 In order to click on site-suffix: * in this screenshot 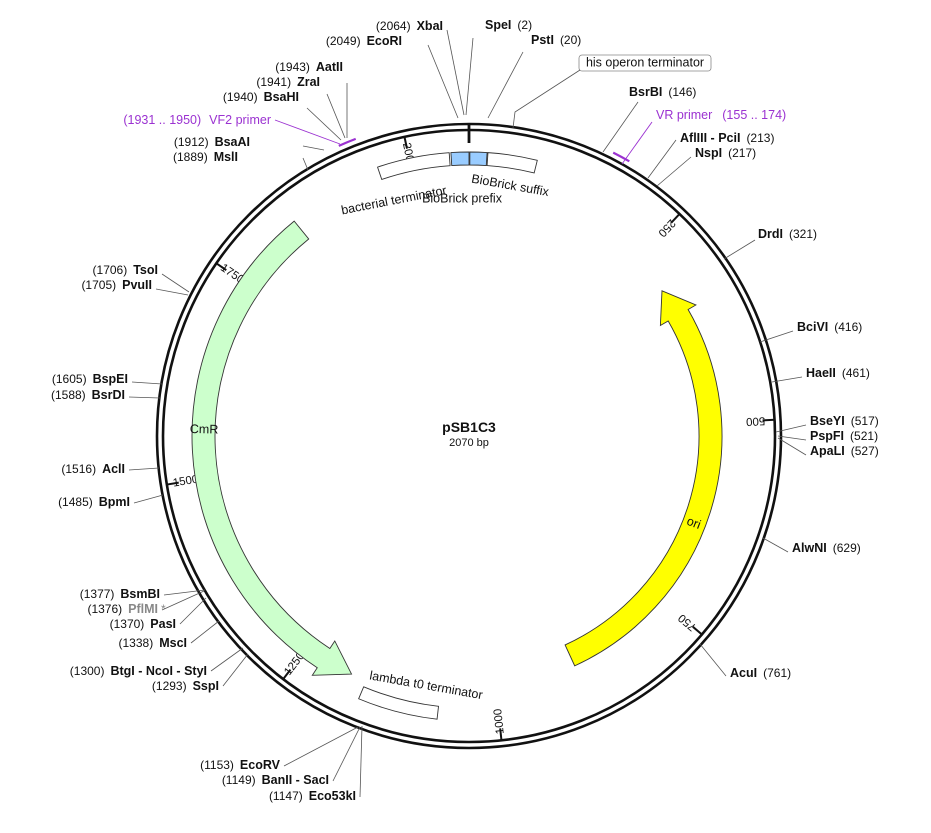, I will do `click(163, 609)`.